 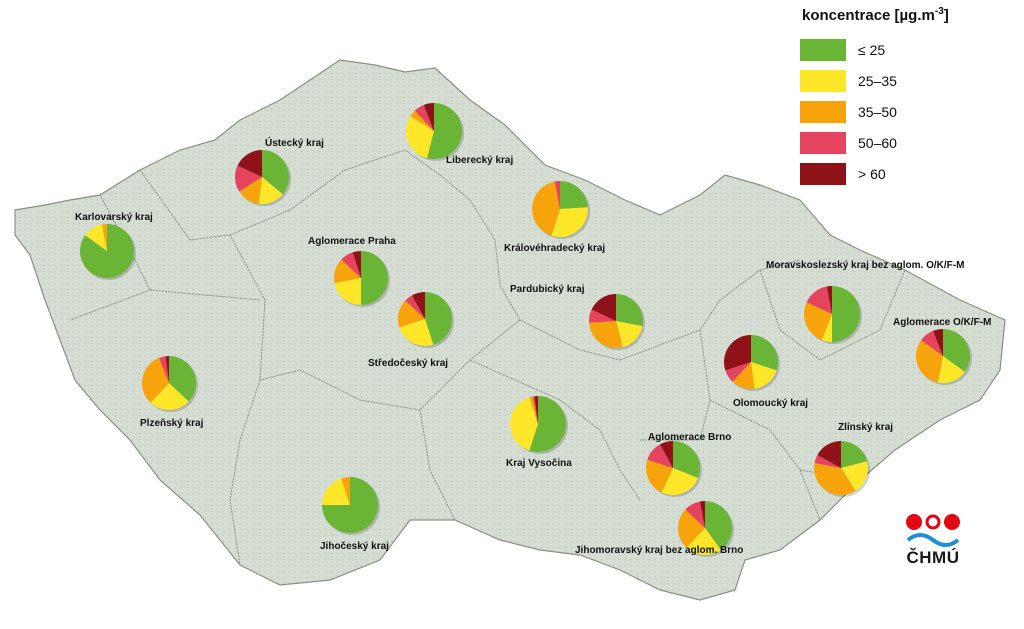 I want to click on pie-praha, so click(x=362, y=279).